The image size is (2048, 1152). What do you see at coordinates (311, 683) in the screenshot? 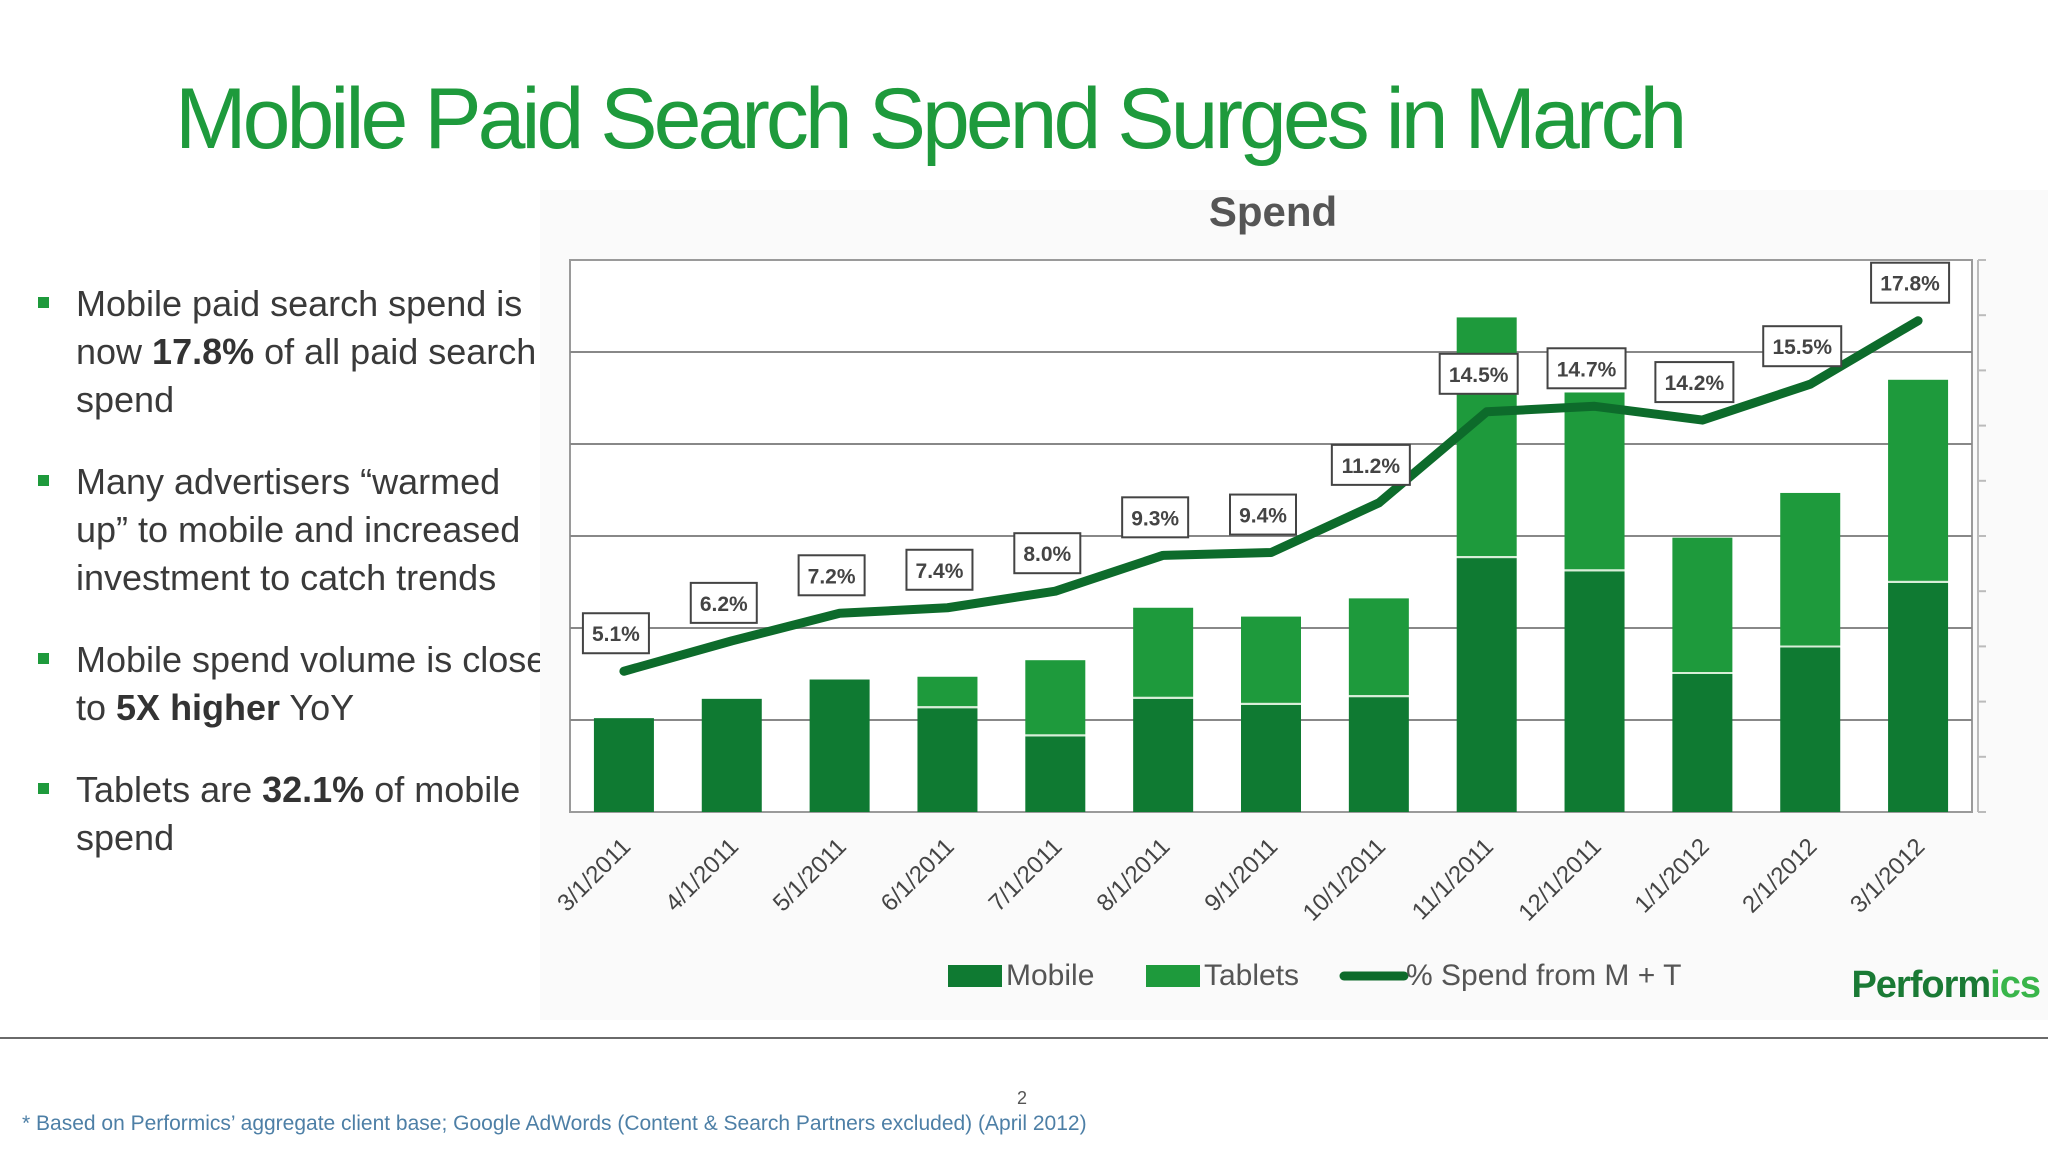
I see `bullet-text: Mobile spend volume is close to` at bounding box center [311, 683].